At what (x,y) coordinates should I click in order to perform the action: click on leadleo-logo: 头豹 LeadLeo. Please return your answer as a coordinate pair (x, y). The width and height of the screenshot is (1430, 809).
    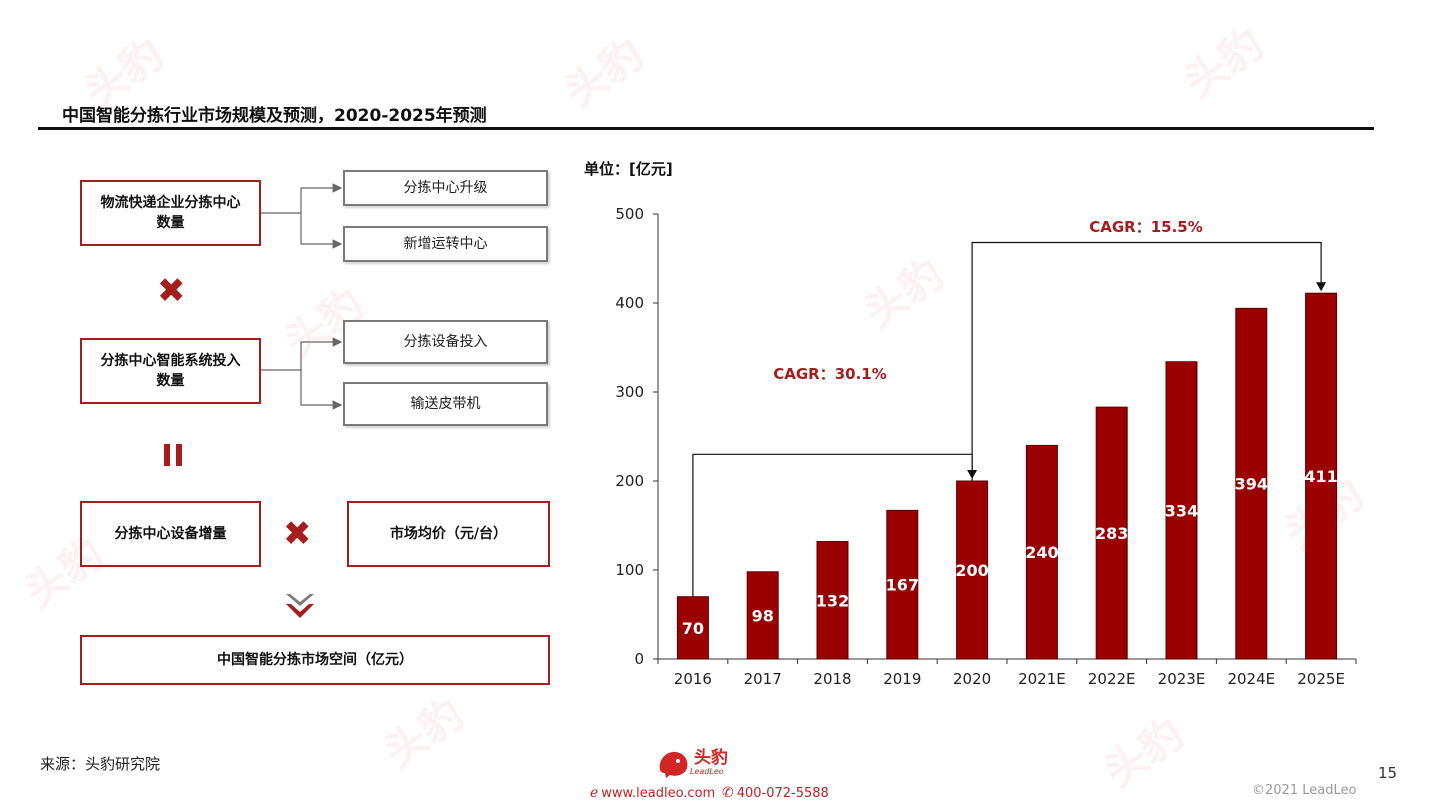
    Looking at the image, I should click on (692, 763).